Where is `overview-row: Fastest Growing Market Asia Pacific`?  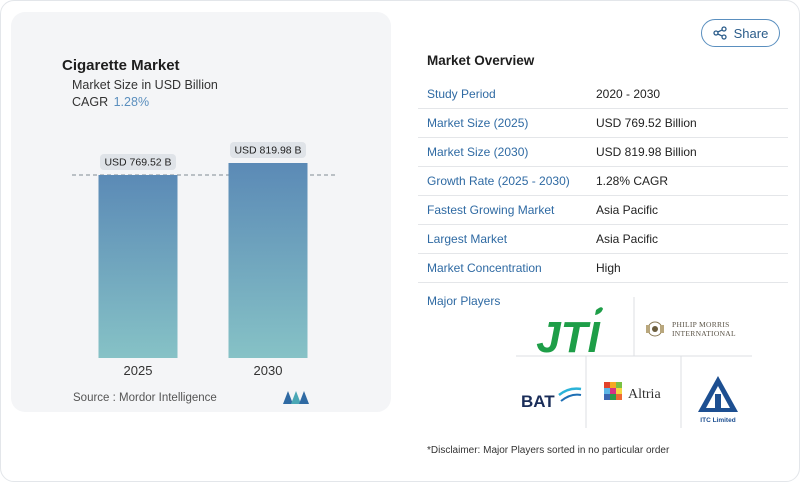 overview-row: Fastest Growing Market Asia Pacific is located at coordinates (603, 210).